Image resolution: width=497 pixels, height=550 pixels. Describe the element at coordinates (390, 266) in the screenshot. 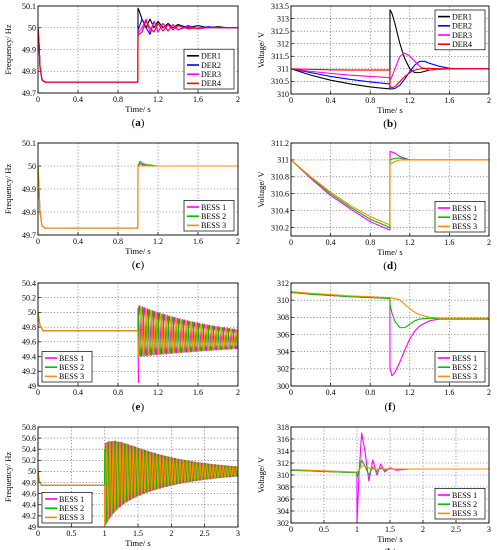

I see `panel-label-letter: d` at that location.